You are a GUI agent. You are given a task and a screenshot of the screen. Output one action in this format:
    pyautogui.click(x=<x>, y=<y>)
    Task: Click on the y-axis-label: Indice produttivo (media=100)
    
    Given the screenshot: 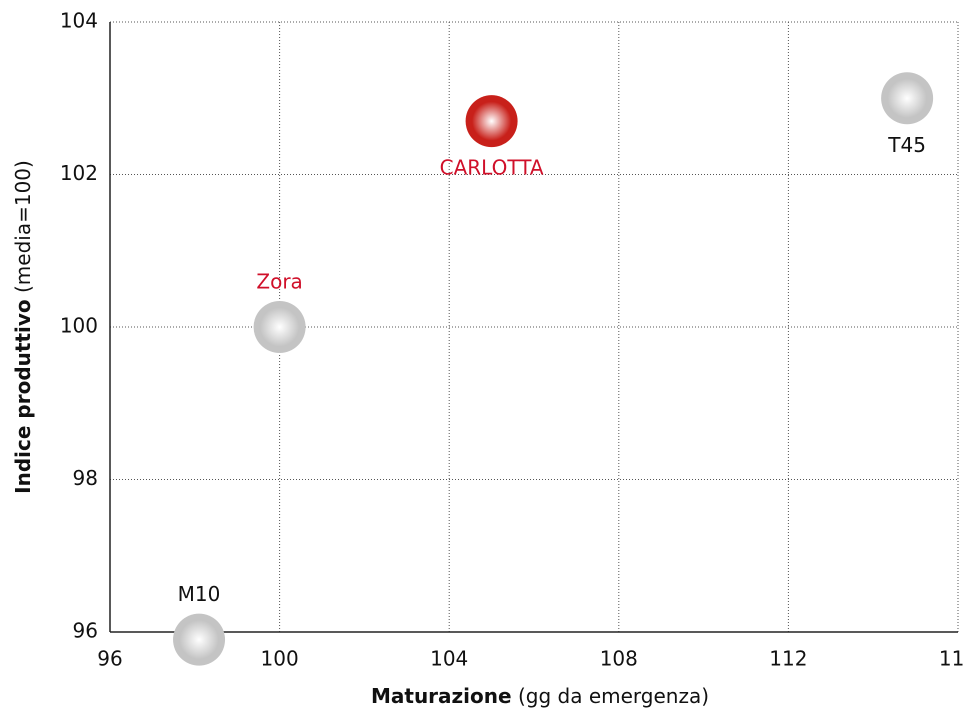 What is the action you would take?
    pyautogui.click(x=23, y=327)
    